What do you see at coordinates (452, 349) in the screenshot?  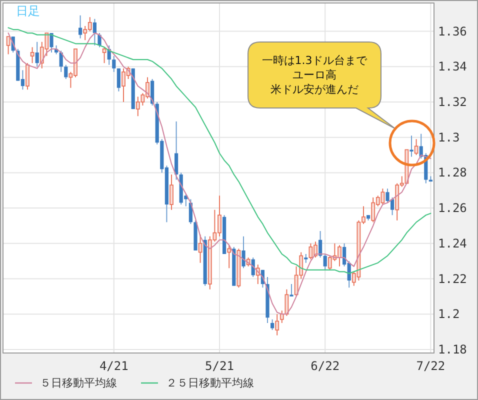 I see `y-tick-label: 1.18` at bounding box center [452, 349].